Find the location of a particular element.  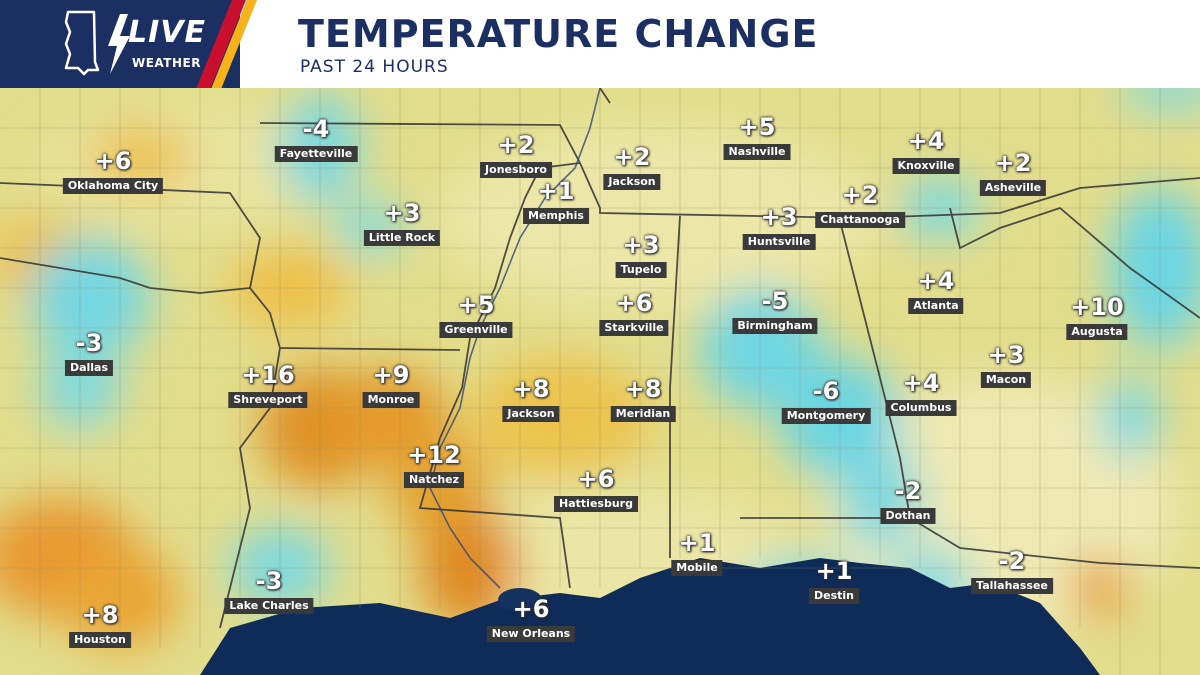

city-label: +4 Columbus is located at coordinates (921, 392).